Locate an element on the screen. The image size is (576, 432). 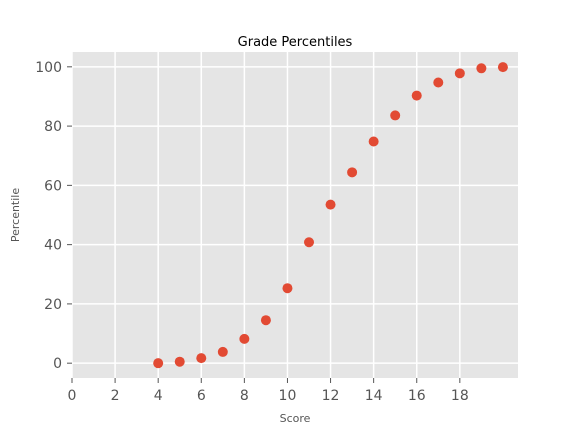
y-tick-label: 80 is located at coordinates (53, 127).